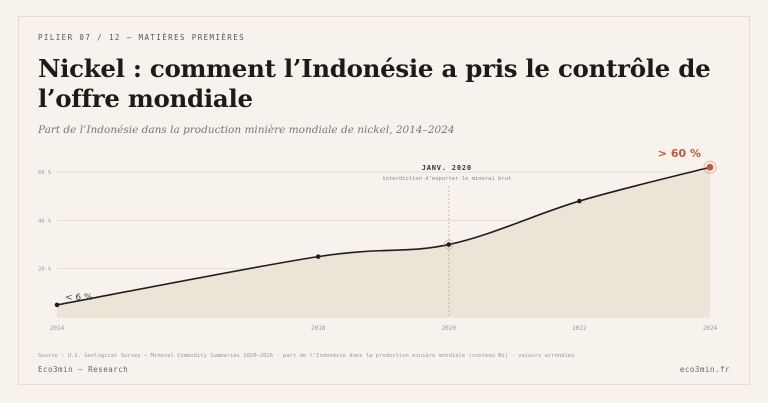 This screenshot has height=403, width=768. What do you see at coordinates (704, 369) in the screenshot?
I see `site-url: eco3min.fr` at bounding box center [704, 369].